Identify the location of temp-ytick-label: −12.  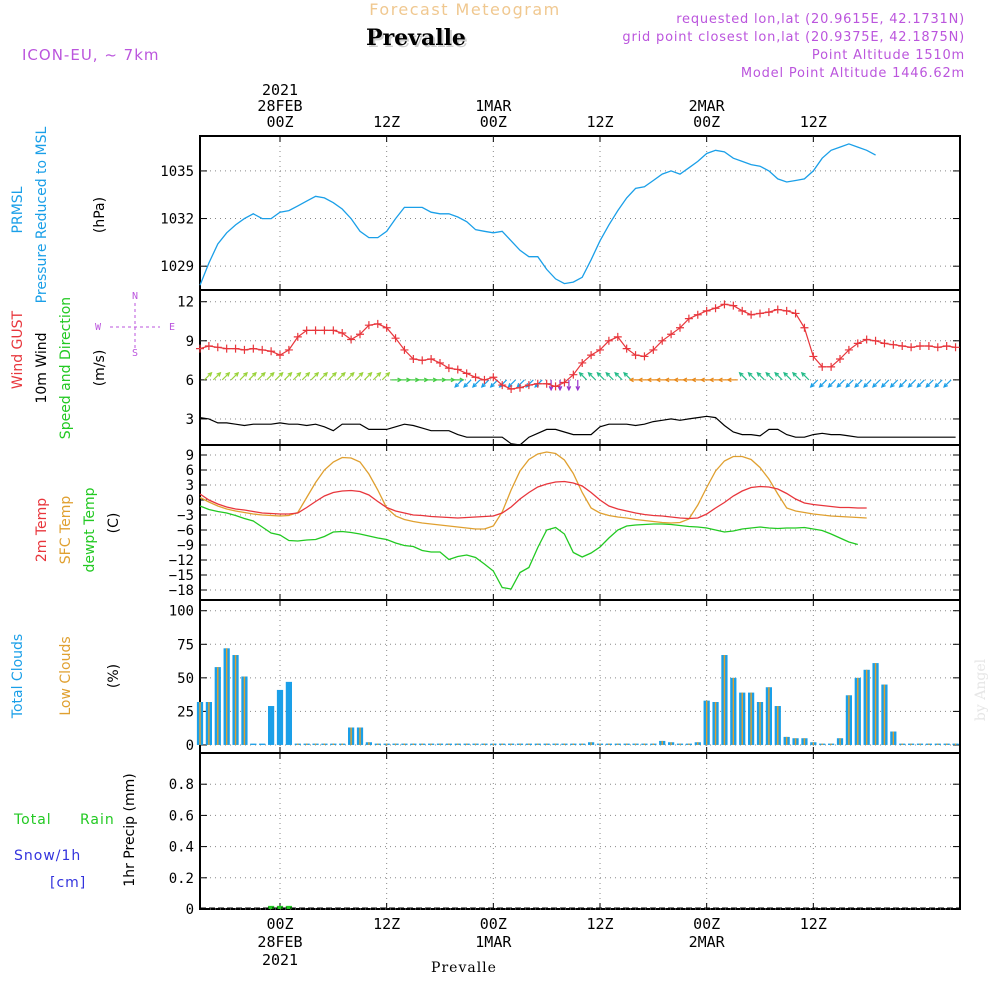
(181, 561).